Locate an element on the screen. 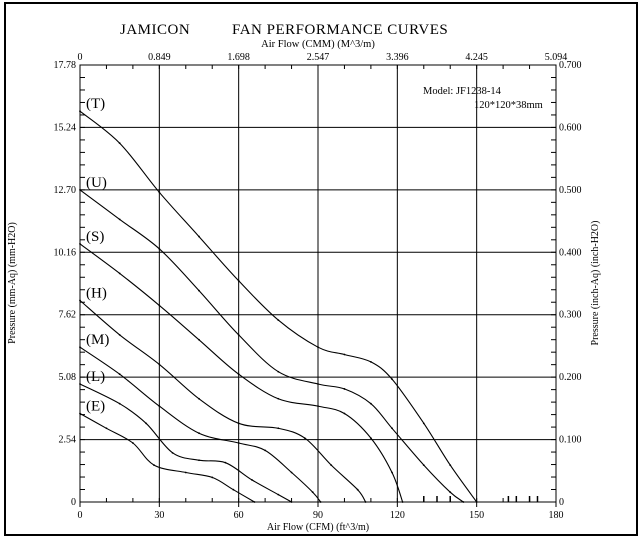 This screenshot has height=543, width=642. series-label: (U) is located at coordinates (96, 183).